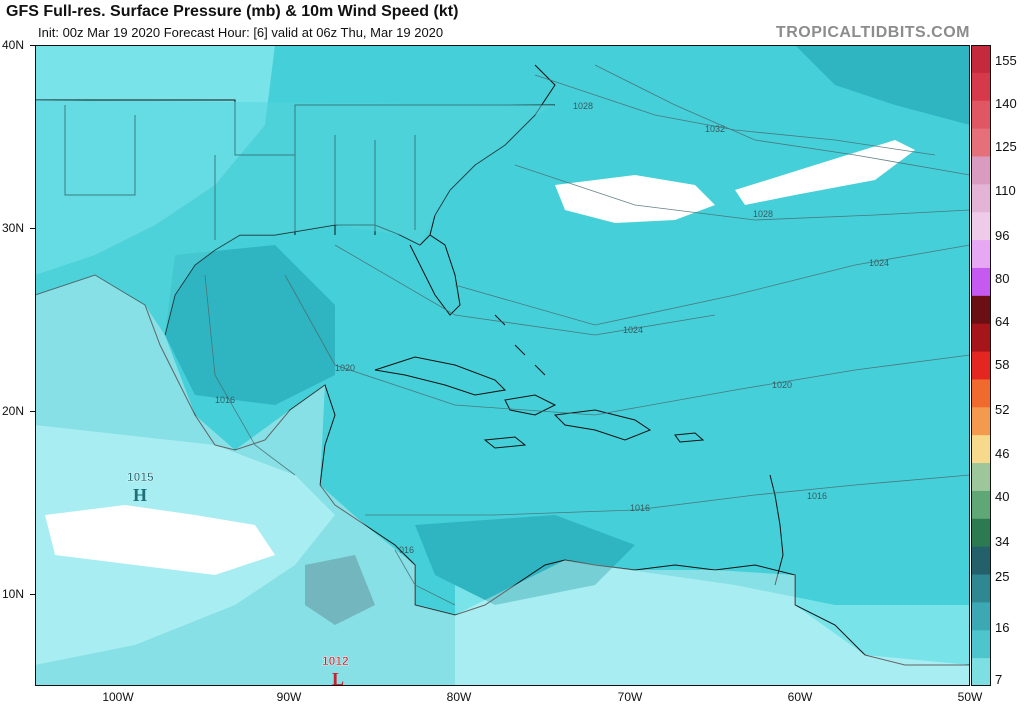 The image size is (1024, 706). I want to click on colorbar-label-125: 125, so click(1006, 146).